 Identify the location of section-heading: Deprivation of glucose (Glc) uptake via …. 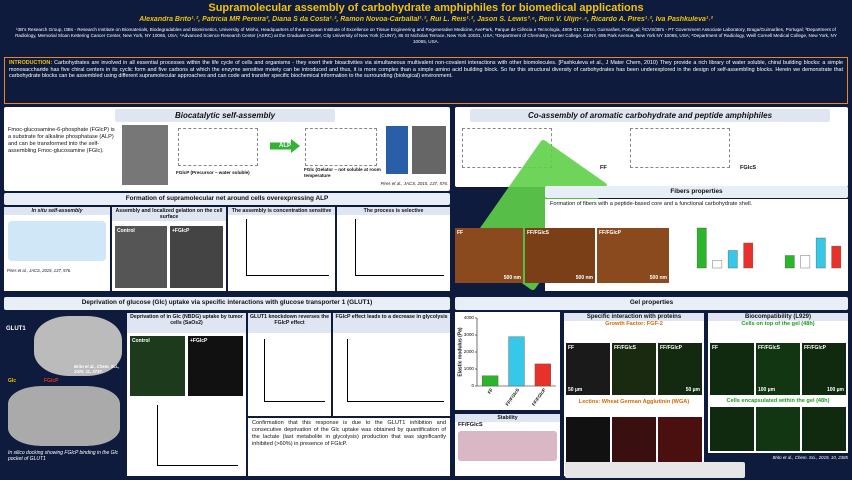
(227, 303).